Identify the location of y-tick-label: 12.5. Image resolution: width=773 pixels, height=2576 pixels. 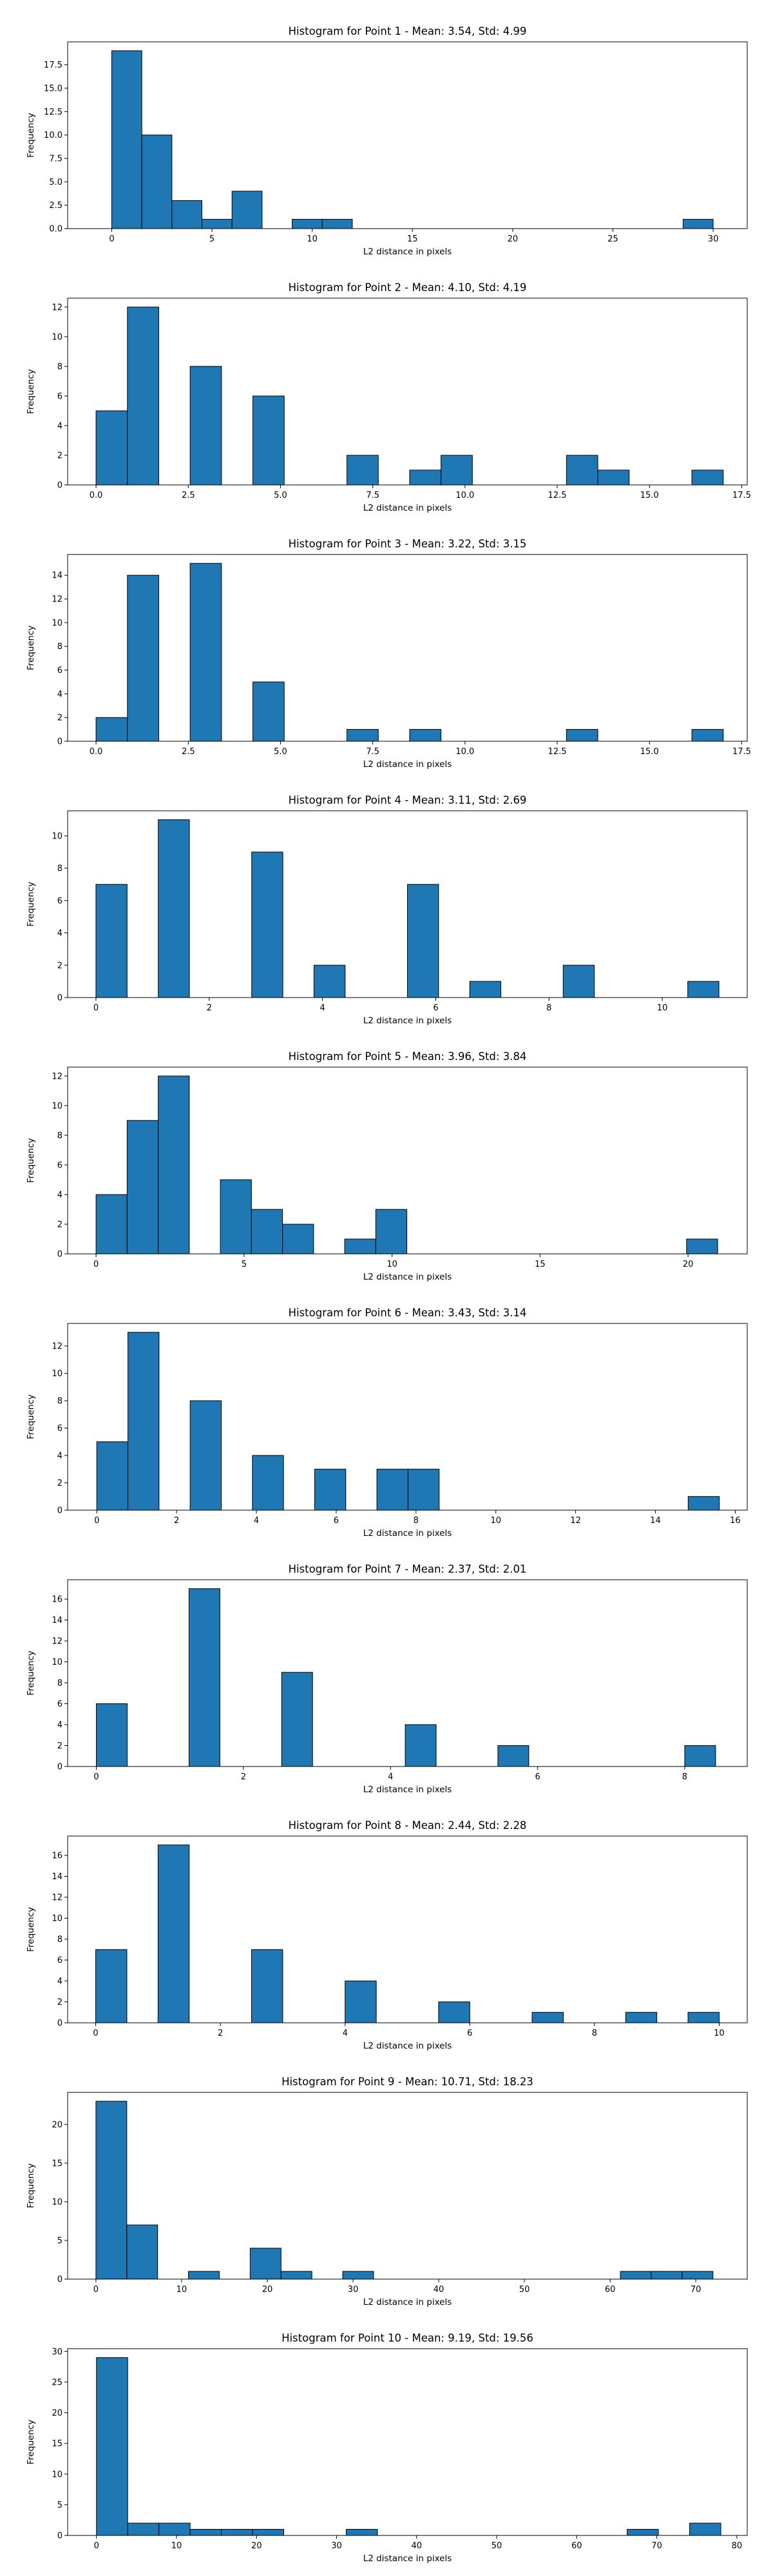
(53, 112).